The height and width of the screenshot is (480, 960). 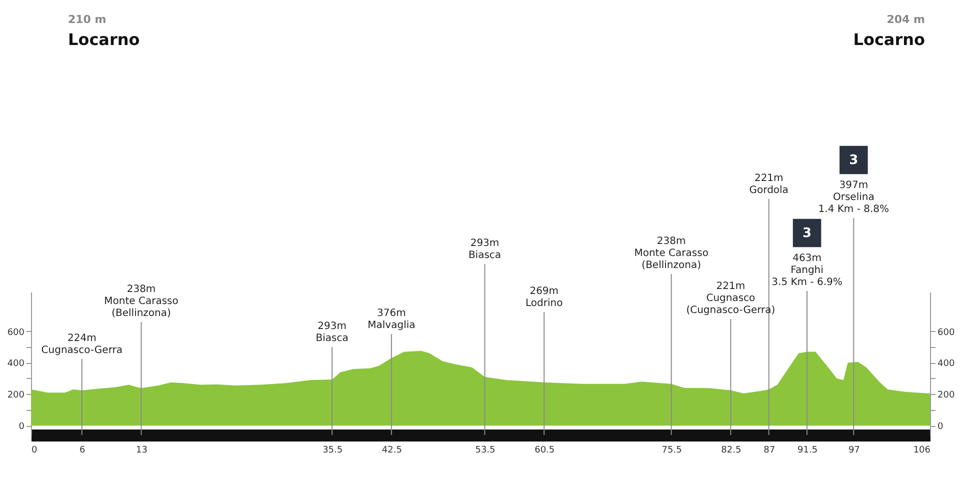 I want to click on ref-line-label: 224m Cugnasco-Gerra, so click(x=81, y=344).